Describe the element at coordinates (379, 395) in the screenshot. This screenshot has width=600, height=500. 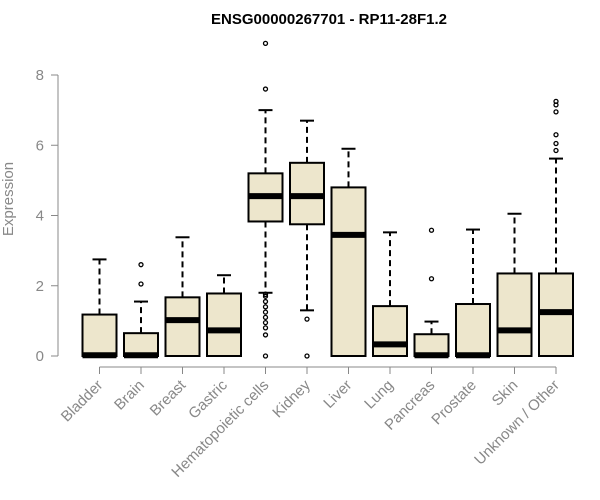
I see `x-tick-label: Lung` at that location.